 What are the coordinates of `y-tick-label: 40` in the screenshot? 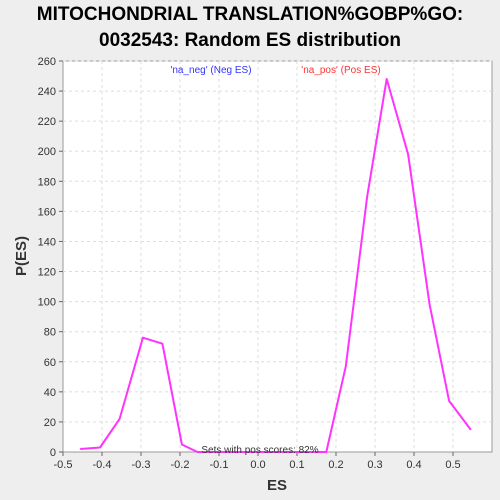 It's located at (50, 393).